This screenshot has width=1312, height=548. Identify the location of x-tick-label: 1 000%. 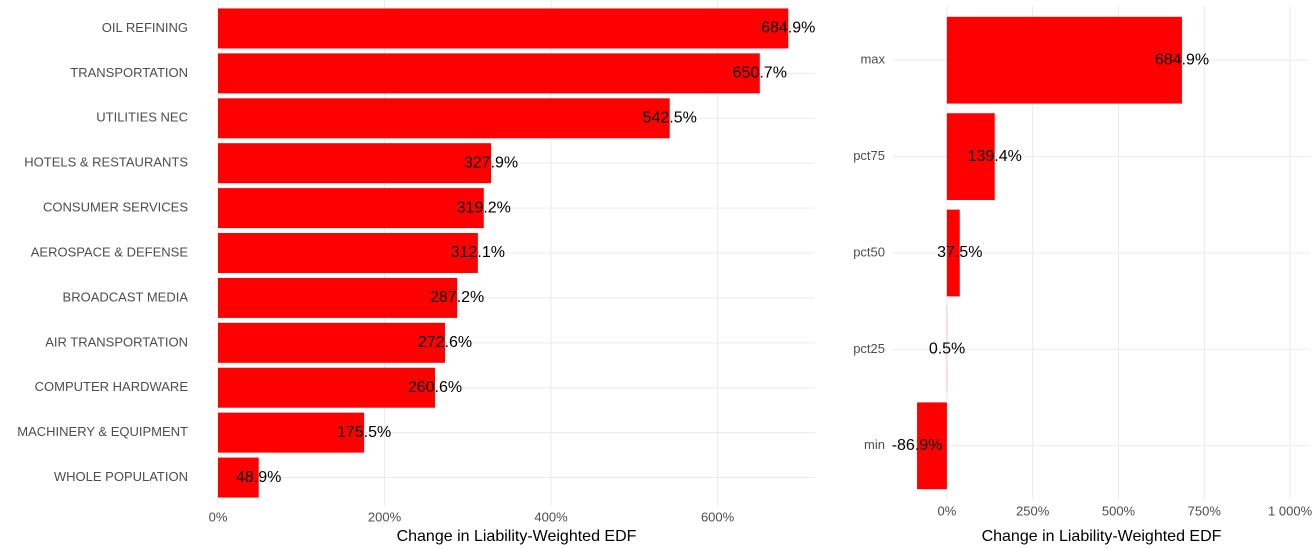
(1290, 510).